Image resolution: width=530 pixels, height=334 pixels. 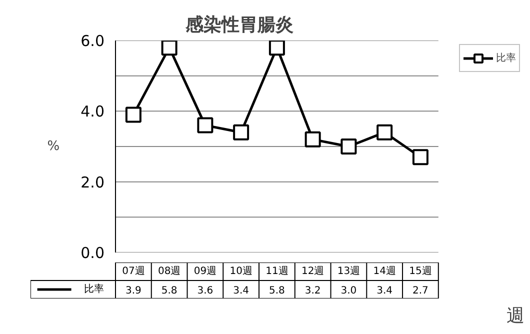 What do you see at coordinates (312, 271) in the screenshot?
I see `x-tick-label: 12週` at bounding box center [312, 271].